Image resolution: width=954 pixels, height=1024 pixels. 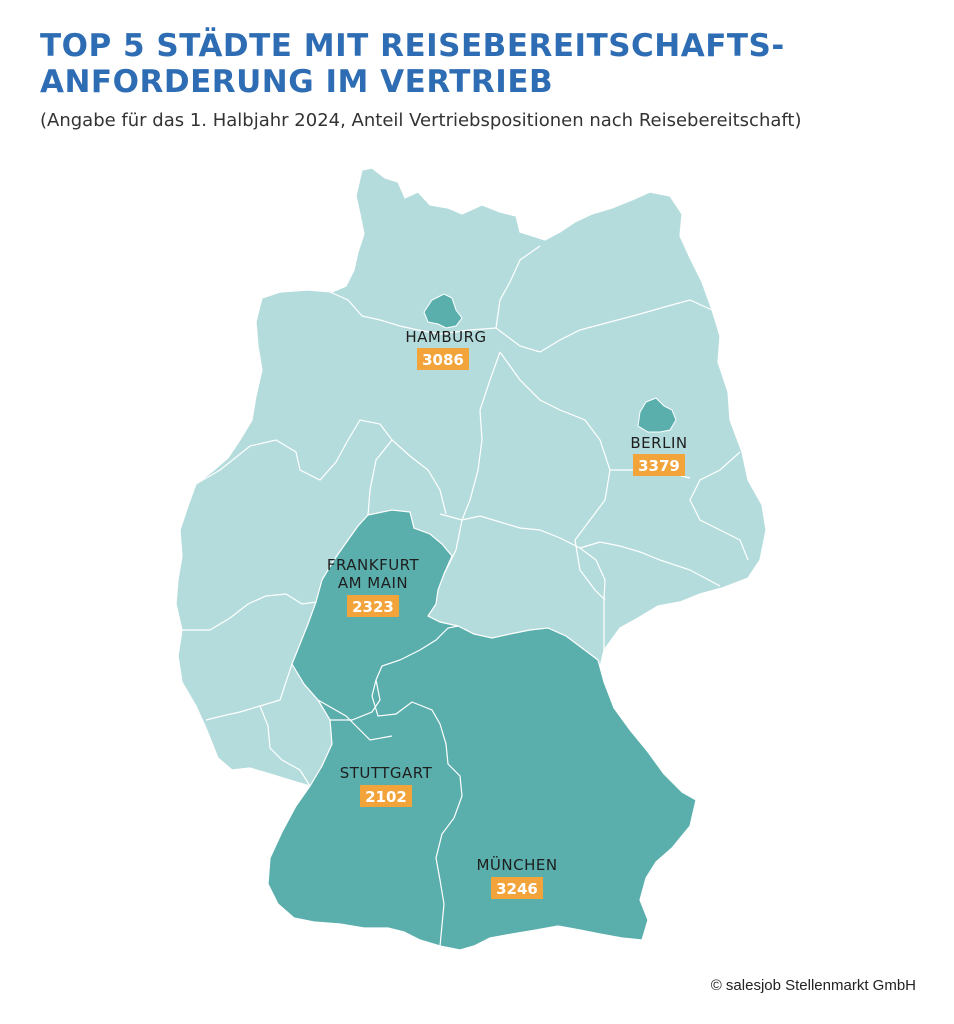 I want to click on city-badge-muenchen, so click(x=517, y=888).